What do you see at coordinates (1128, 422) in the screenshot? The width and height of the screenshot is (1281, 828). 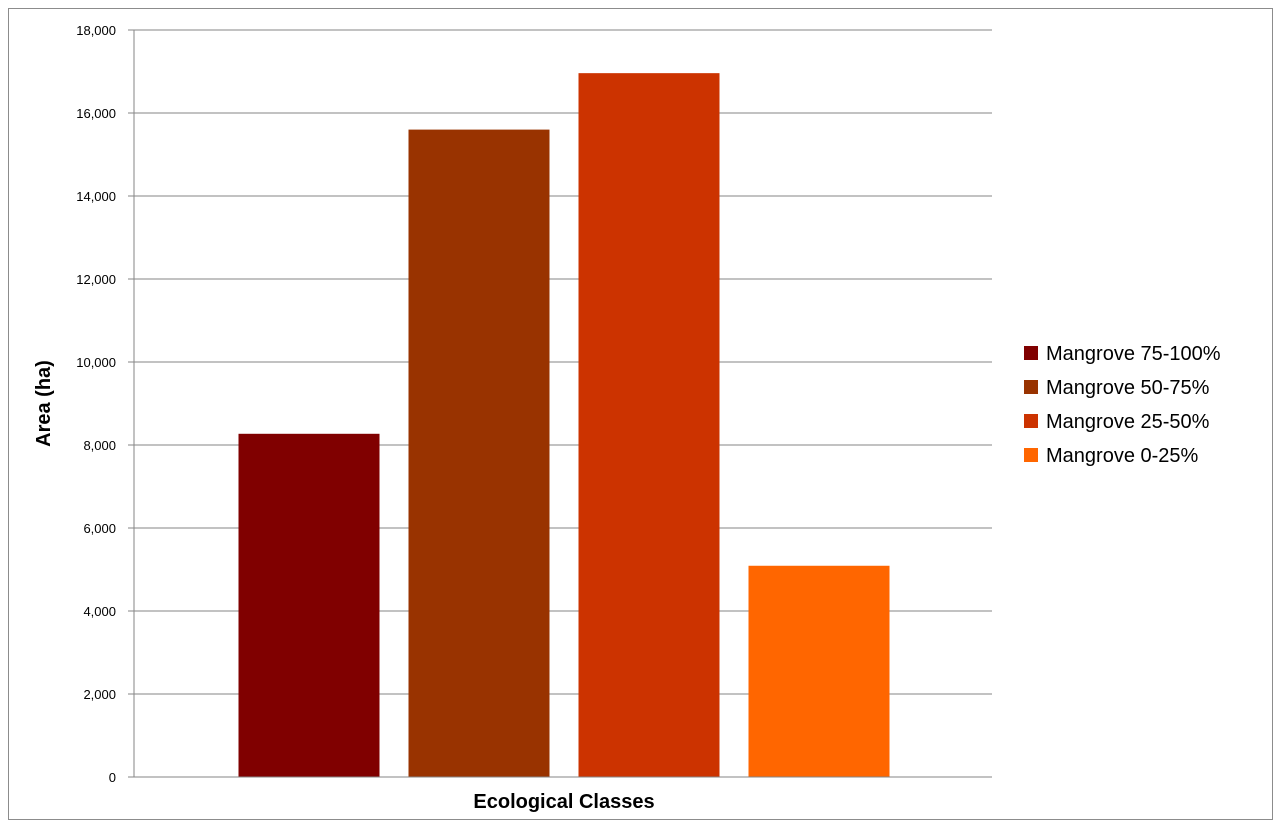 I see `legend-label: Mangrove 25-50%` at bounding box center [1128, 422].